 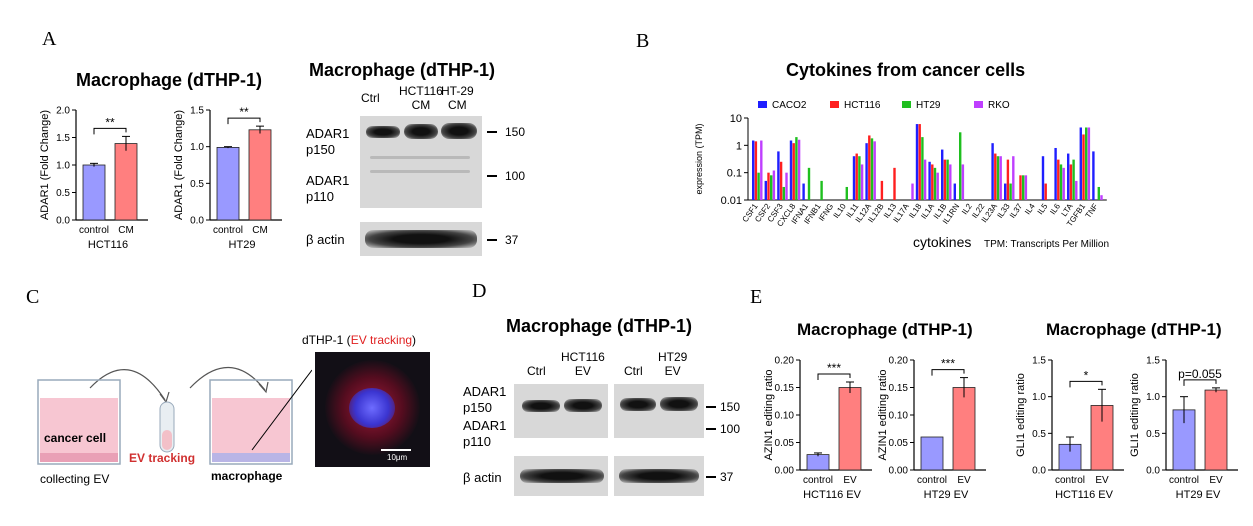 I want to click on blot-d-marker-150: 150, so click(x=730, y=407).